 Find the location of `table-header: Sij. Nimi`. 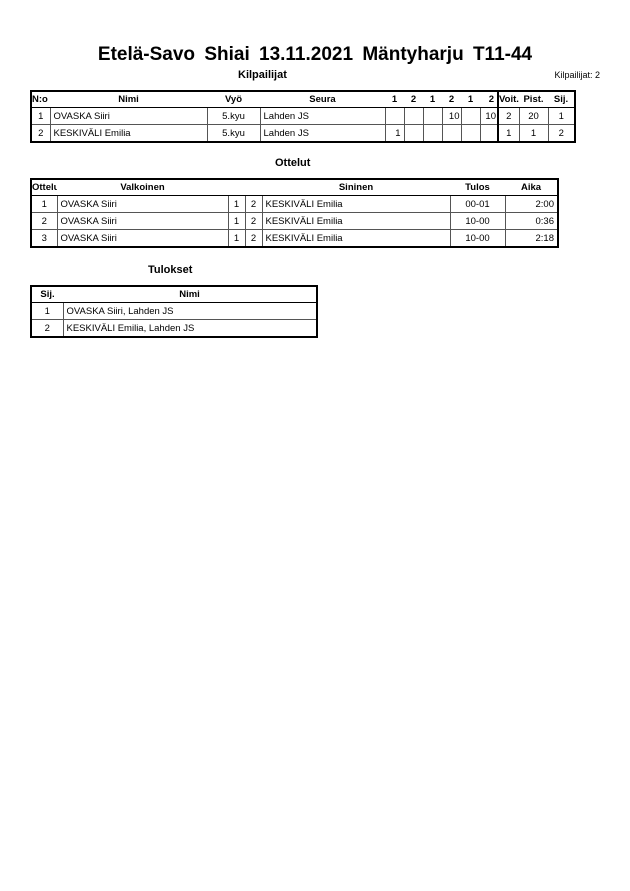

table-header: Sij. Nimi is located at coordinates (174, 294).